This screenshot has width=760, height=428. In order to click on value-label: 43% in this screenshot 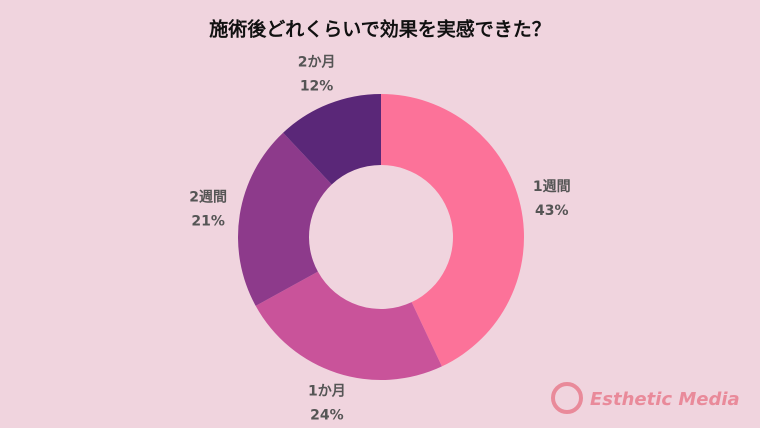, I will do `click(552, 211)`.